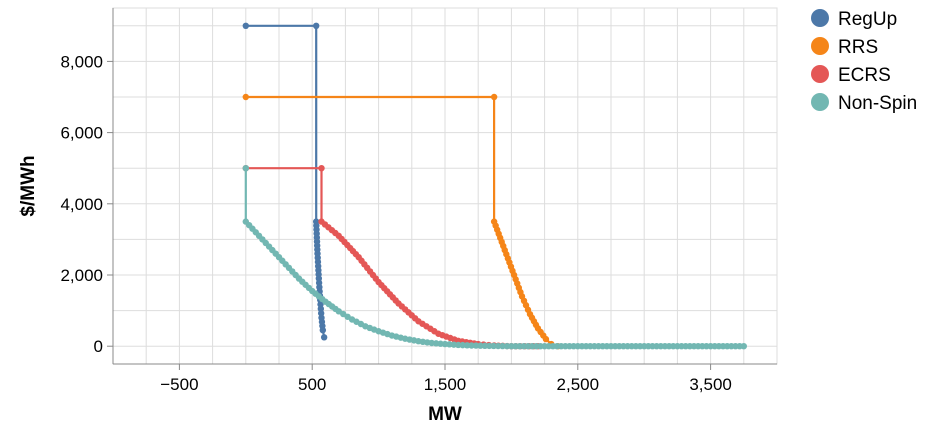 This screenshot has height=432, width=941. I want to click on x-axis: −500 500 1,500 2,500 3,500, so click(445, 378).